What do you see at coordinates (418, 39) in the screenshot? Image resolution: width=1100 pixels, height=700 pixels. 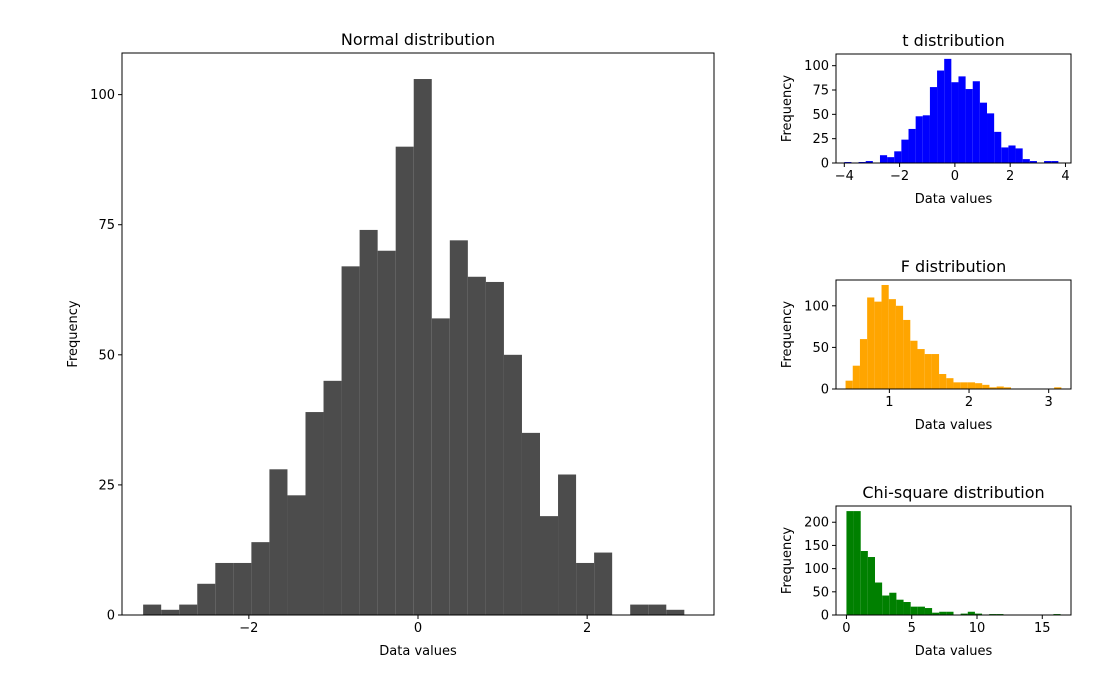 I see `normal-chart-title: Normal distribution` at bounding box center [418, 39].